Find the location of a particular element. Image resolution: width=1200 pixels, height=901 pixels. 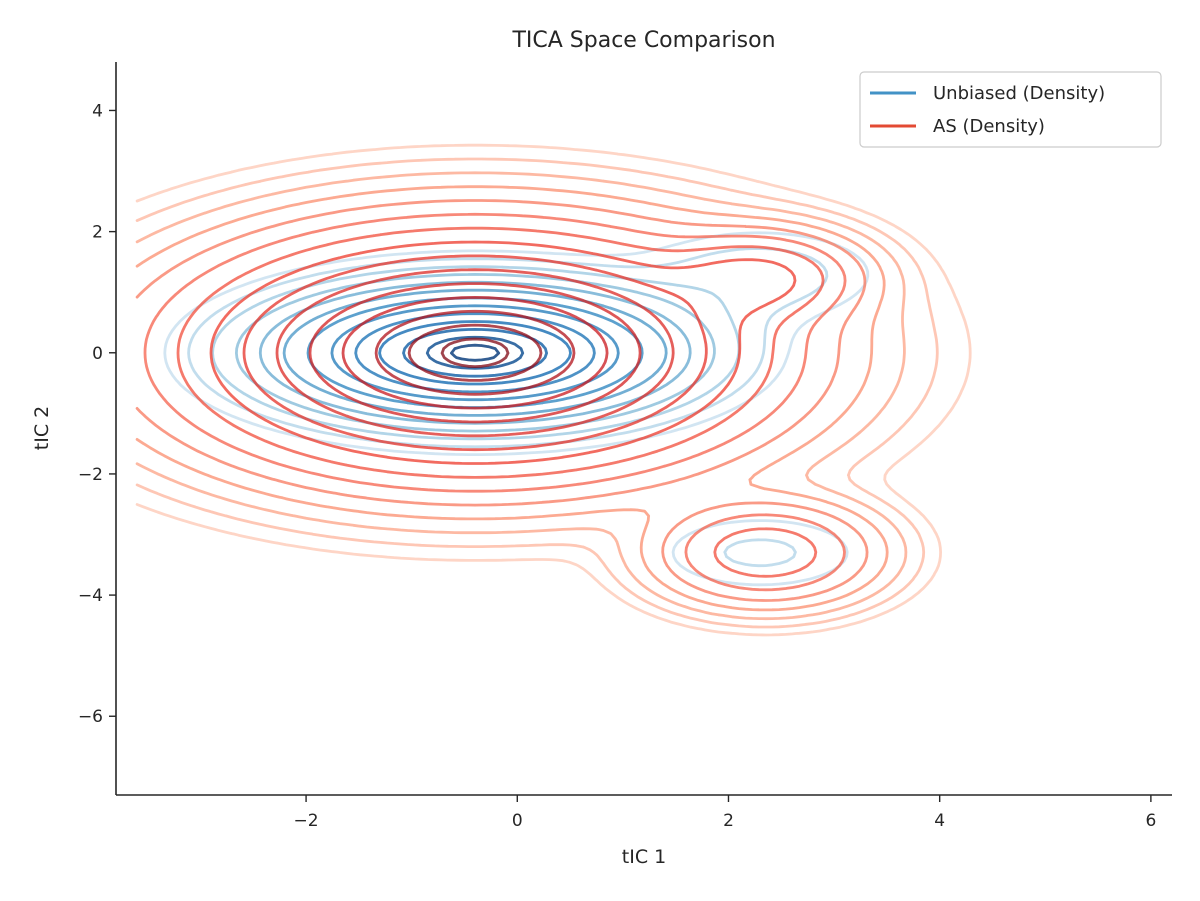

y-tick-label: 4 is located at coordinates (97, 111).